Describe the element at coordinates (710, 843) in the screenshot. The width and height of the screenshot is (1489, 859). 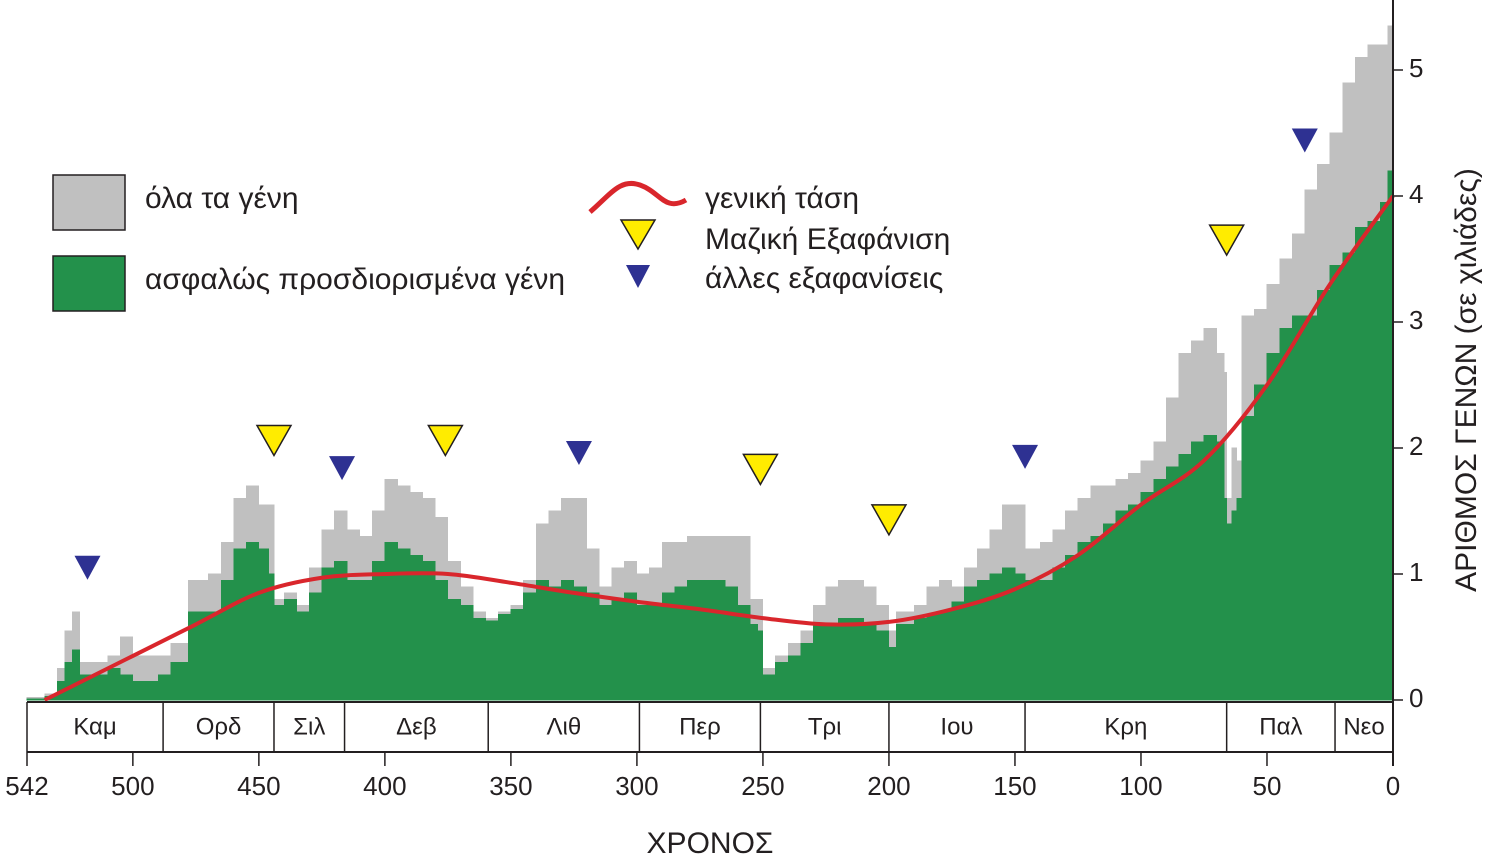
I see `x-axis-title: ΧΡΟΝΟΣ` at that location.